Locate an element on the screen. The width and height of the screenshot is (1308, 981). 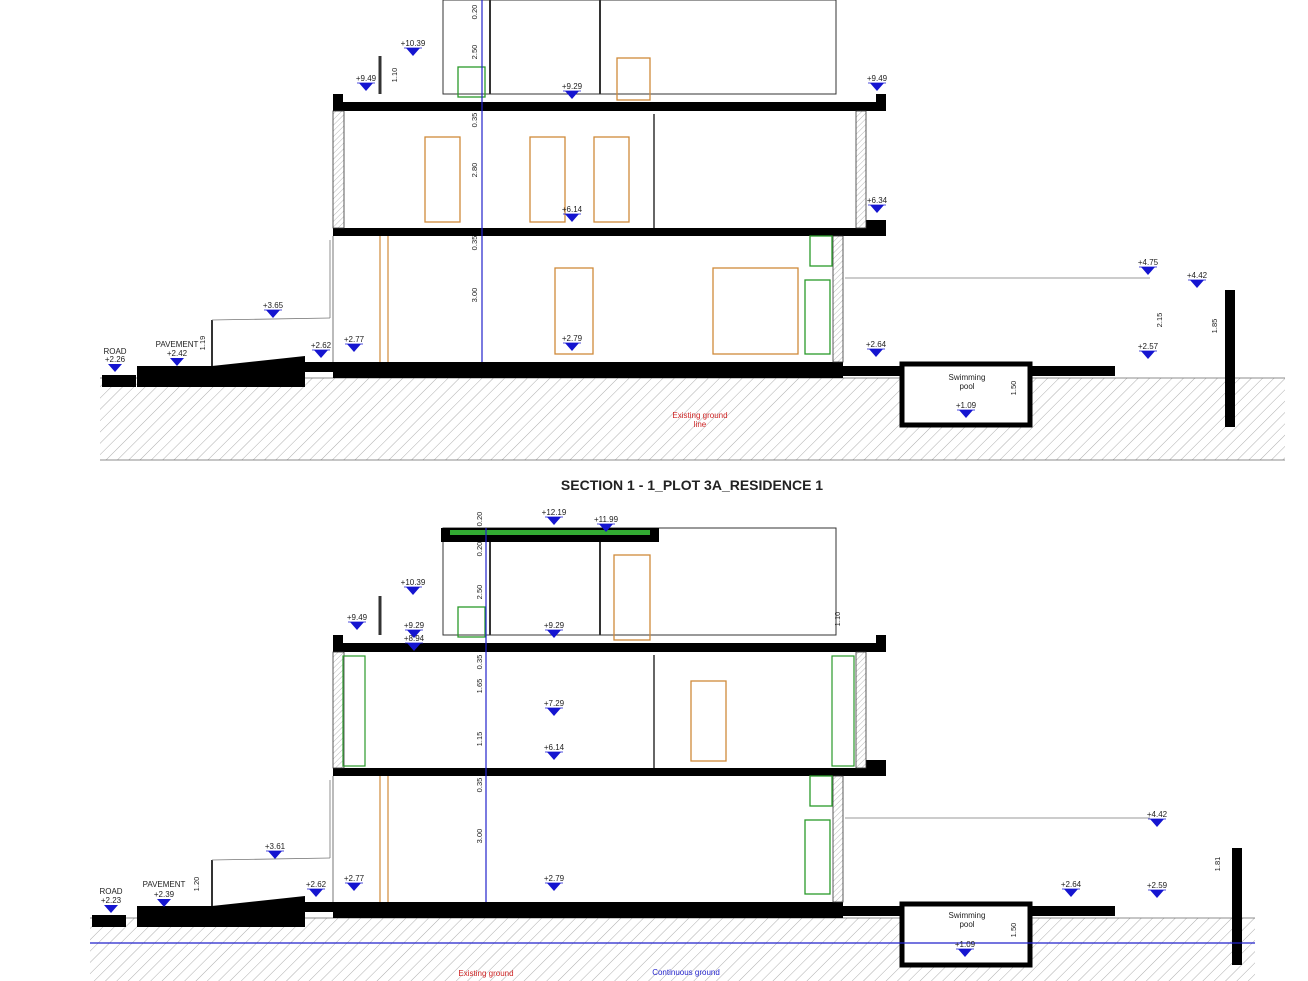
level-label: +3.65 is located at coordinates (273, 305).